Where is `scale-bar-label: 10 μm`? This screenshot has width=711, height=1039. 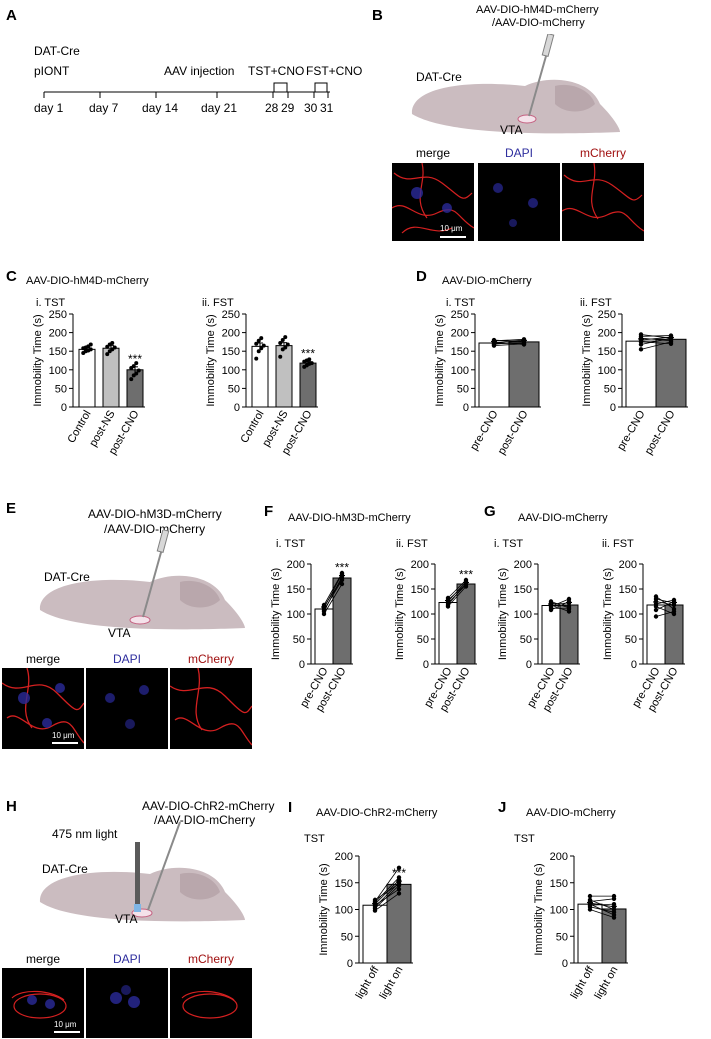 scale-bar-label: 10 μm is located at coordinates (451, 228).